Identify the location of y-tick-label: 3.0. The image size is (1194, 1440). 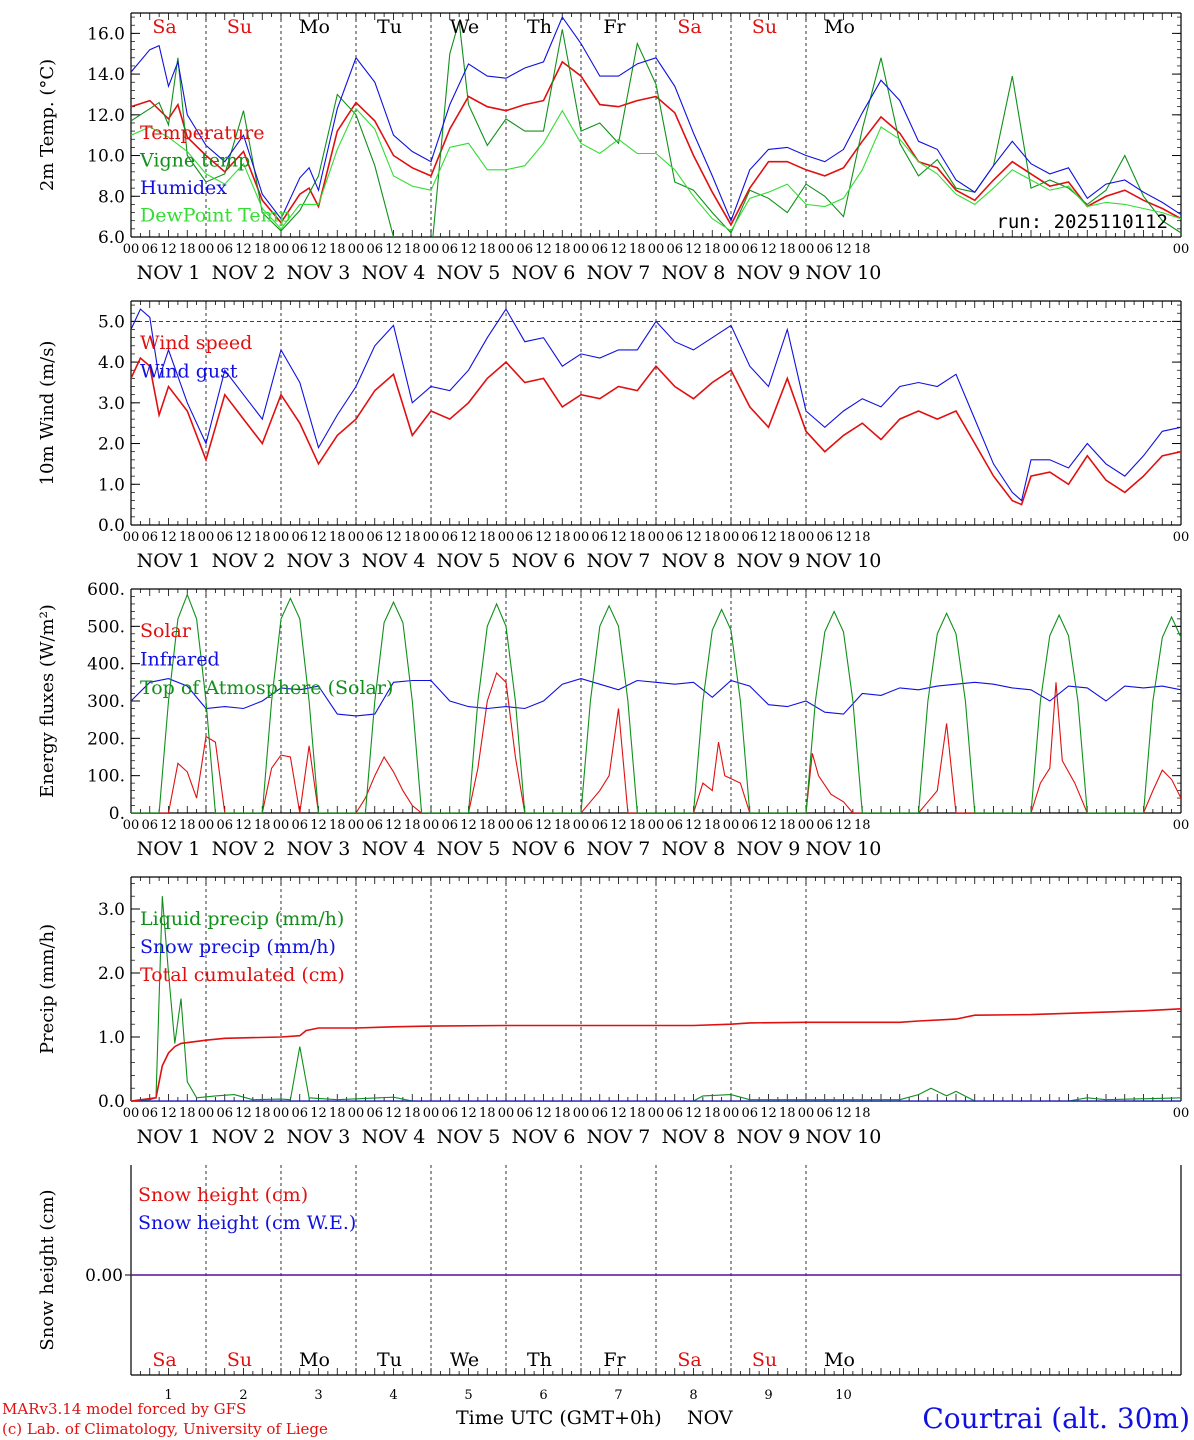
(111, 404).